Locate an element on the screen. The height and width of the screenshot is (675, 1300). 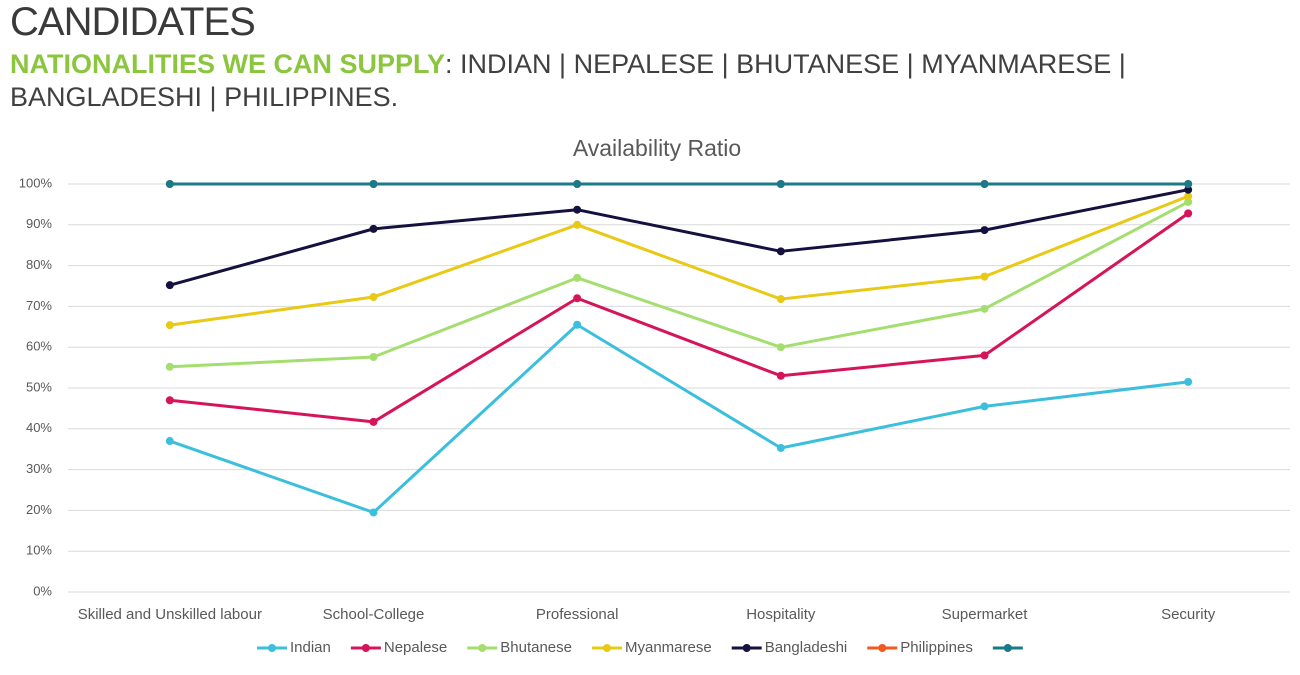
legend-label: Nepalese is located at coordinates (415, 647).